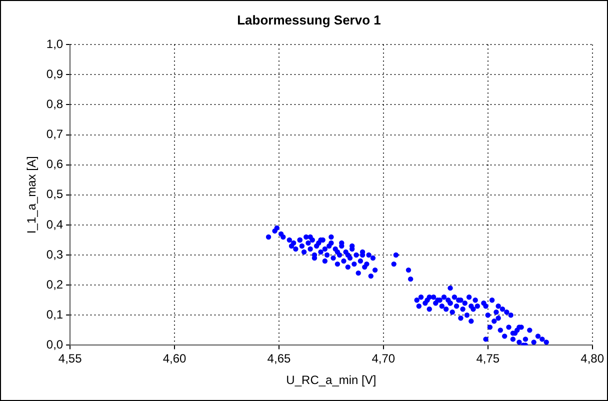 This screenshot has width=608, height=401. I want to click on x-tick-label: 4,70, so click(384, 359).